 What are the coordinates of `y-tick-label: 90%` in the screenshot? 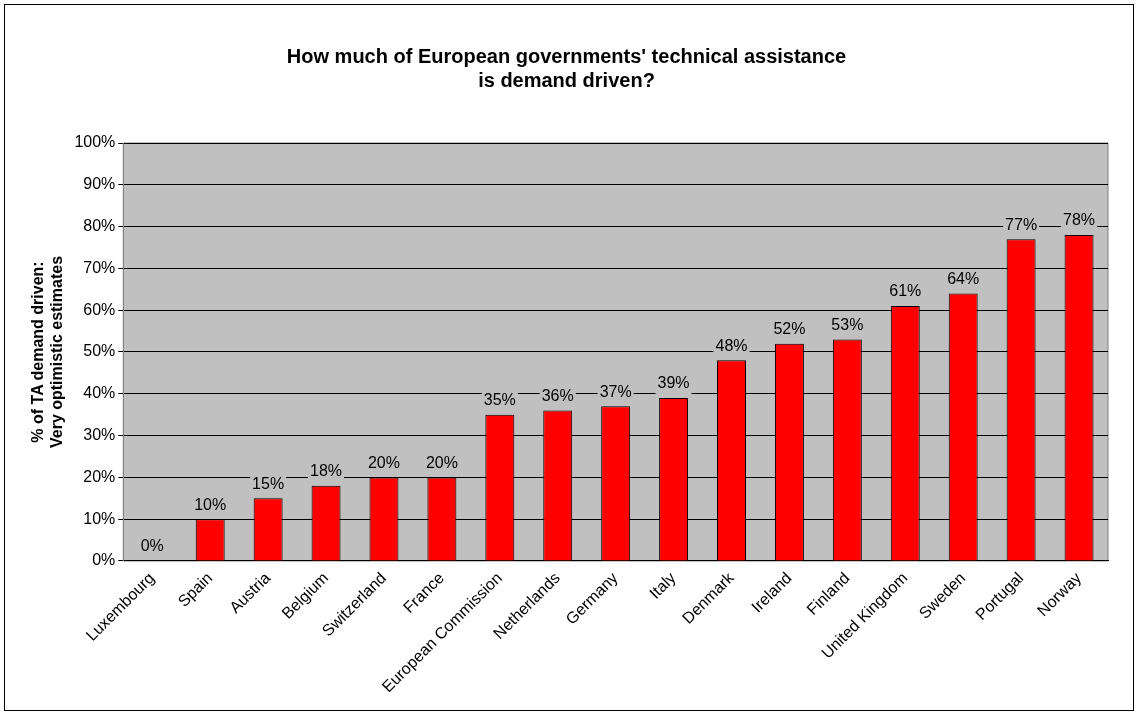 It's located at (99, 184).